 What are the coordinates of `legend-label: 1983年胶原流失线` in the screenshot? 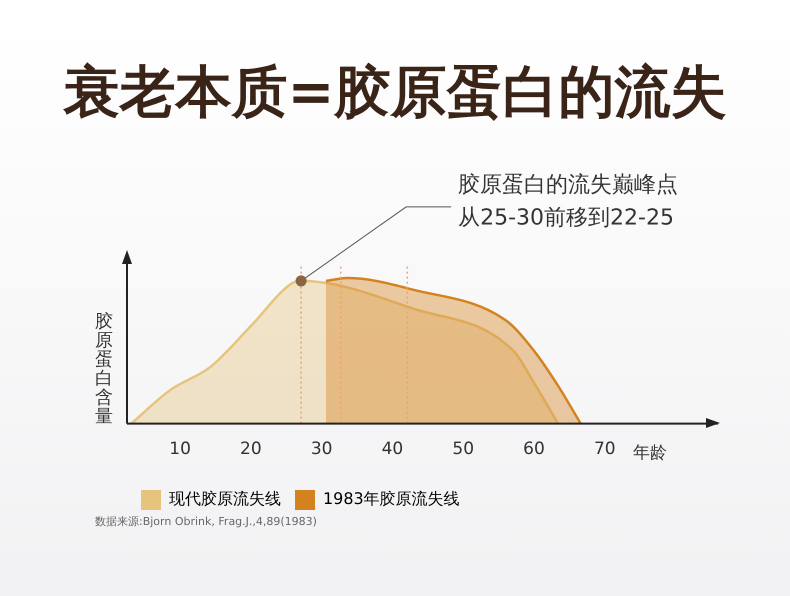 It's located at (391, 498).